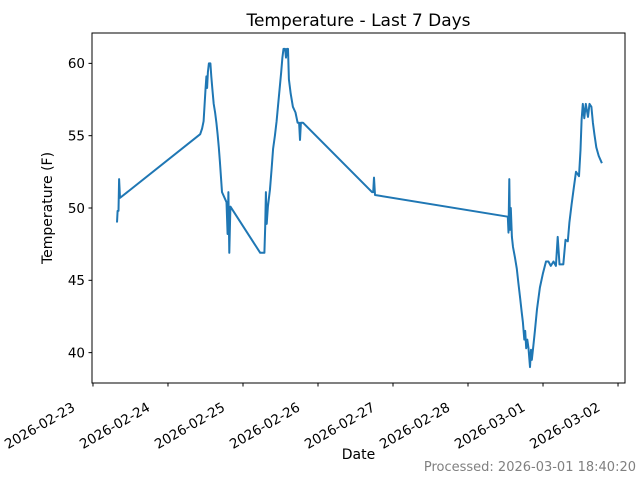 Image resolution: width=640 pixels, height=484 pixels. What do you see at coordinates (76, 136) in the screenshot?
I see `y-tick-label: 55` at bounding box center [76, 136].